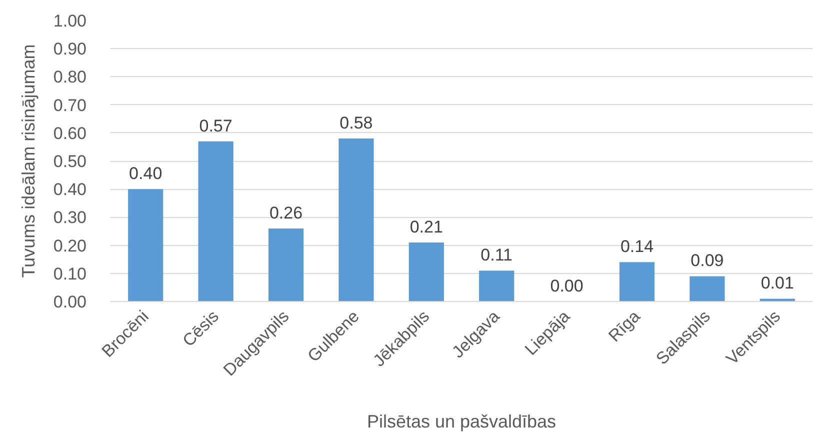  I want to click on data-label: 0.14, so click(637, 246).